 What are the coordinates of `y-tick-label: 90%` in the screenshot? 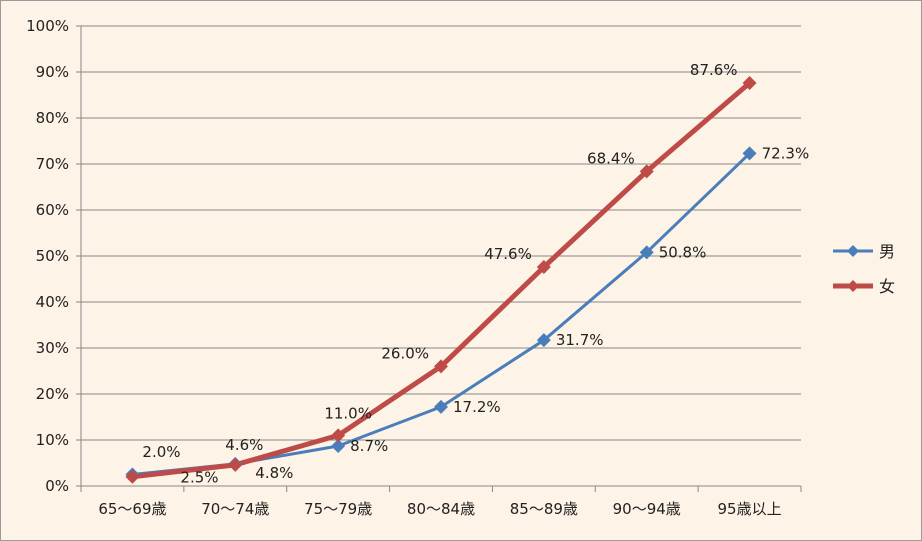 It's located at (52, 72).